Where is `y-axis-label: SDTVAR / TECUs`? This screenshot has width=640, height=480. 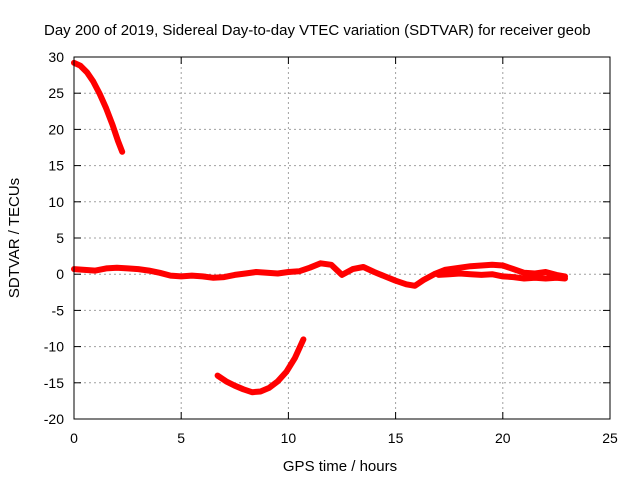 y-axis-label: SDTVAR / TECUs is located at coordinates (14, 238).